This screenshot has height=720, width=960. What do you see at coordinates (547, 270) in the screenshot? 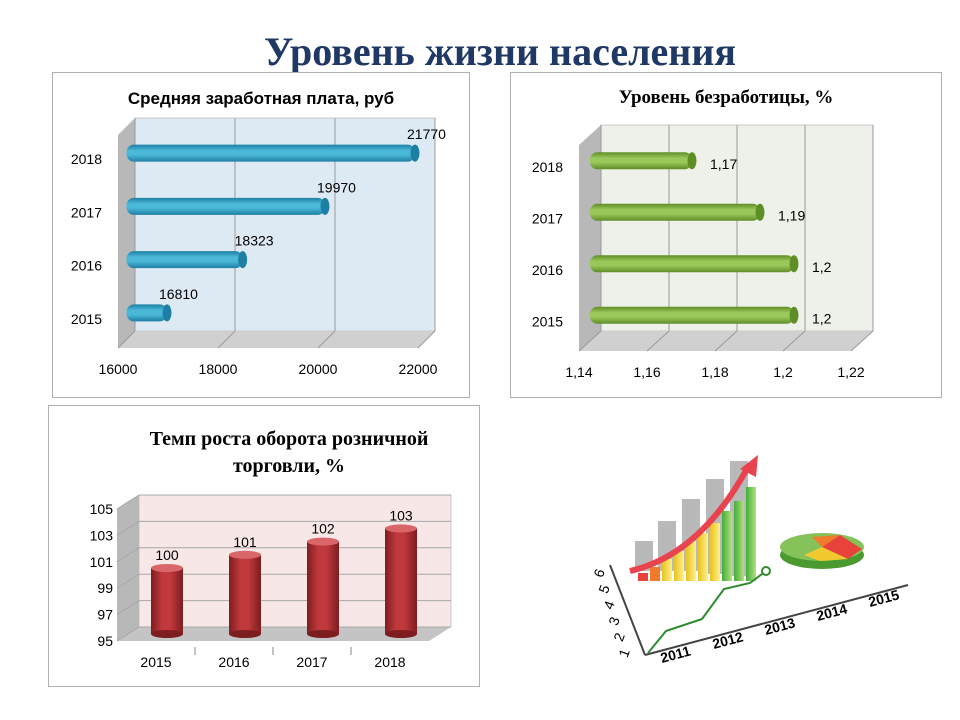
I see `unemp-category-label: 2016` at bounding box center [547, 270].